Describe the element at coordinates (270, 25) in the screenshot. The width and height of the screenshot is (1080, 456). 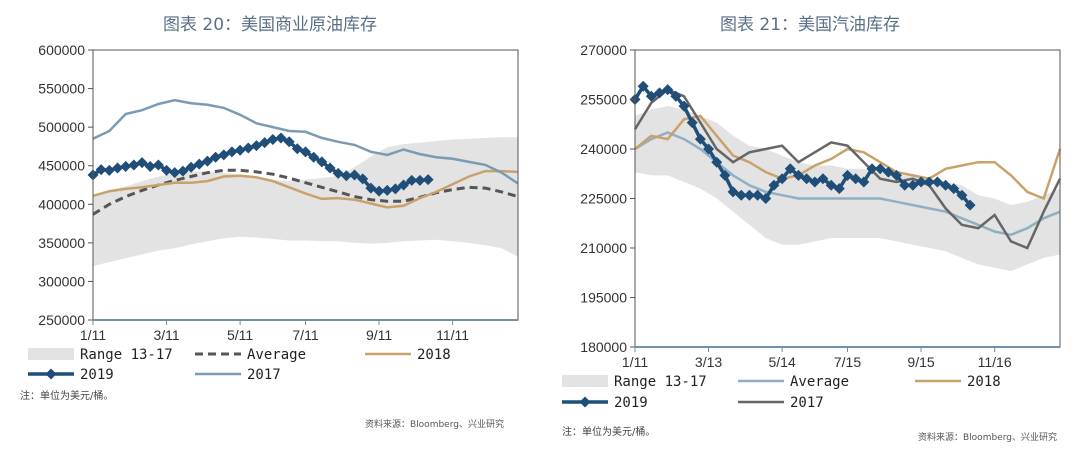
I see `chart-title: 图表 20：美国商业原油库存` at that location.